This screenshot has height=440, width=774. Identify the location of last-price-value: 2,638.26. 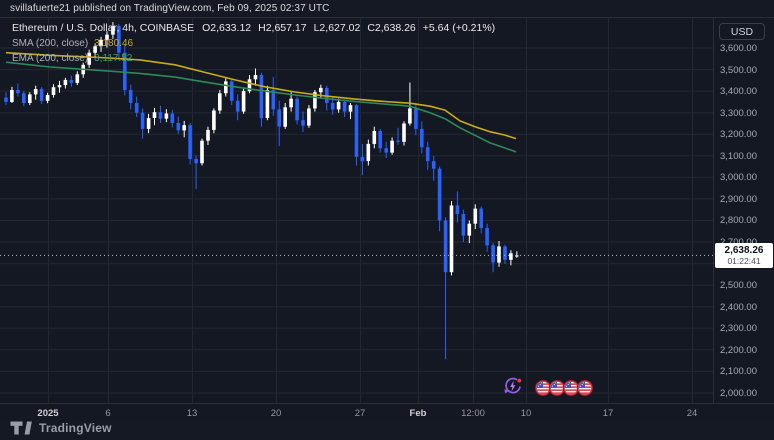
(744, 251).